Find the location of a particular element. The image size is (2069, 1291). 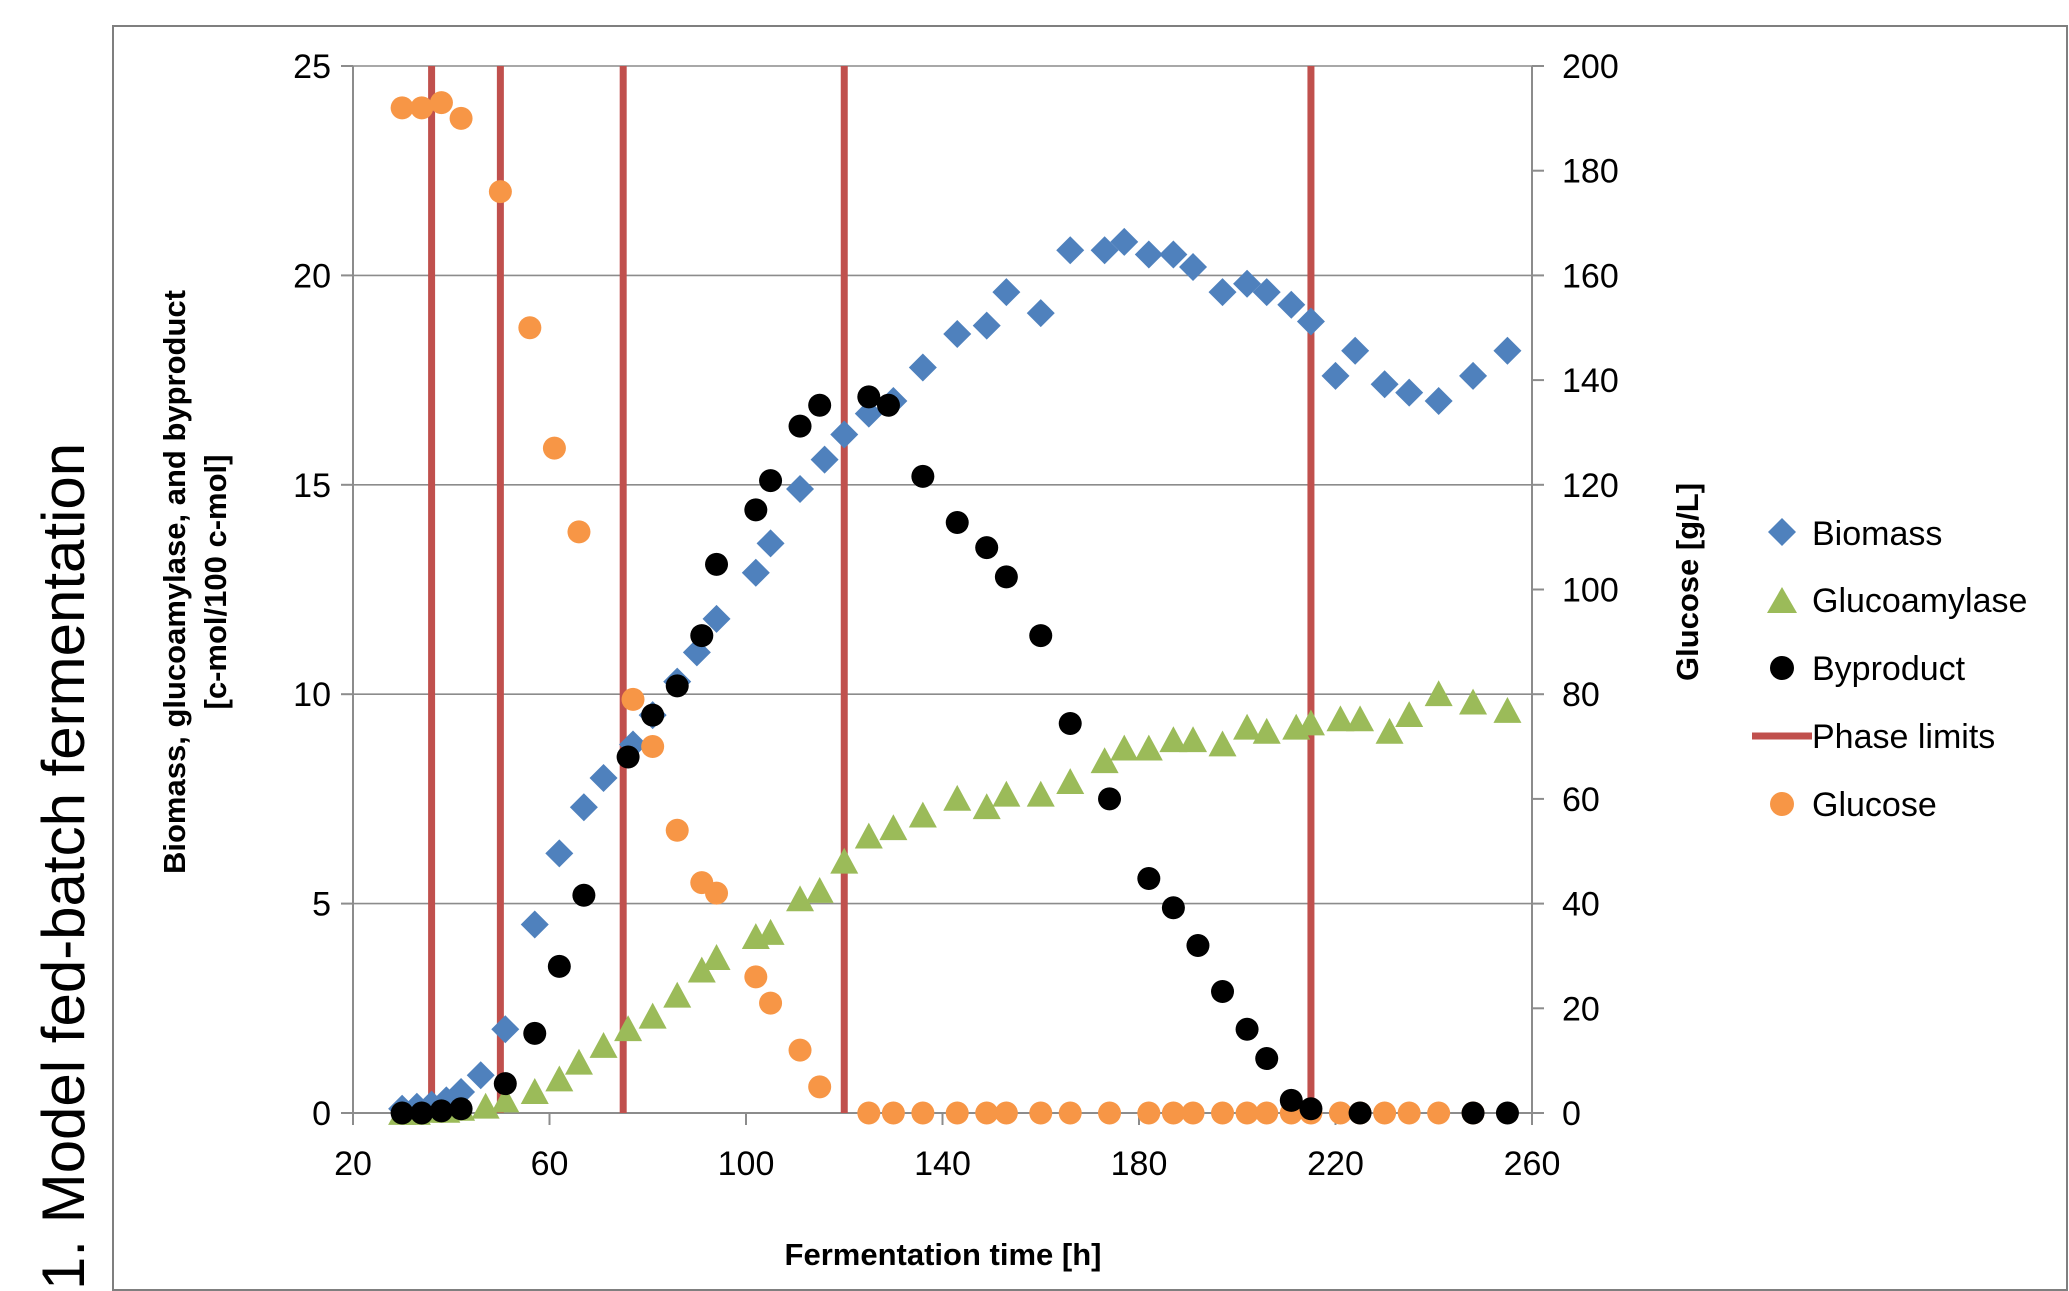

x-tick-label: 260 is located at coordinates (1532, 1164).